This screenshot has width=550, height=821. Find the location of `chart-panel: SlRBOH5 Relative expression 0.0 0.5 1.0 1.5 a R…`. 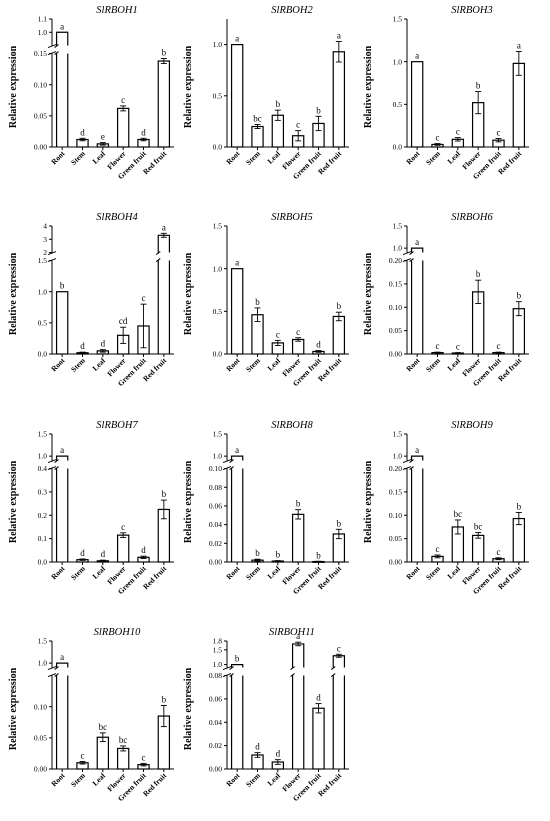

chart-panel: SlRBOH5 Relative expression 0.0 0.5 1.0 1.5 a R… is located at coordinates (266, 300).